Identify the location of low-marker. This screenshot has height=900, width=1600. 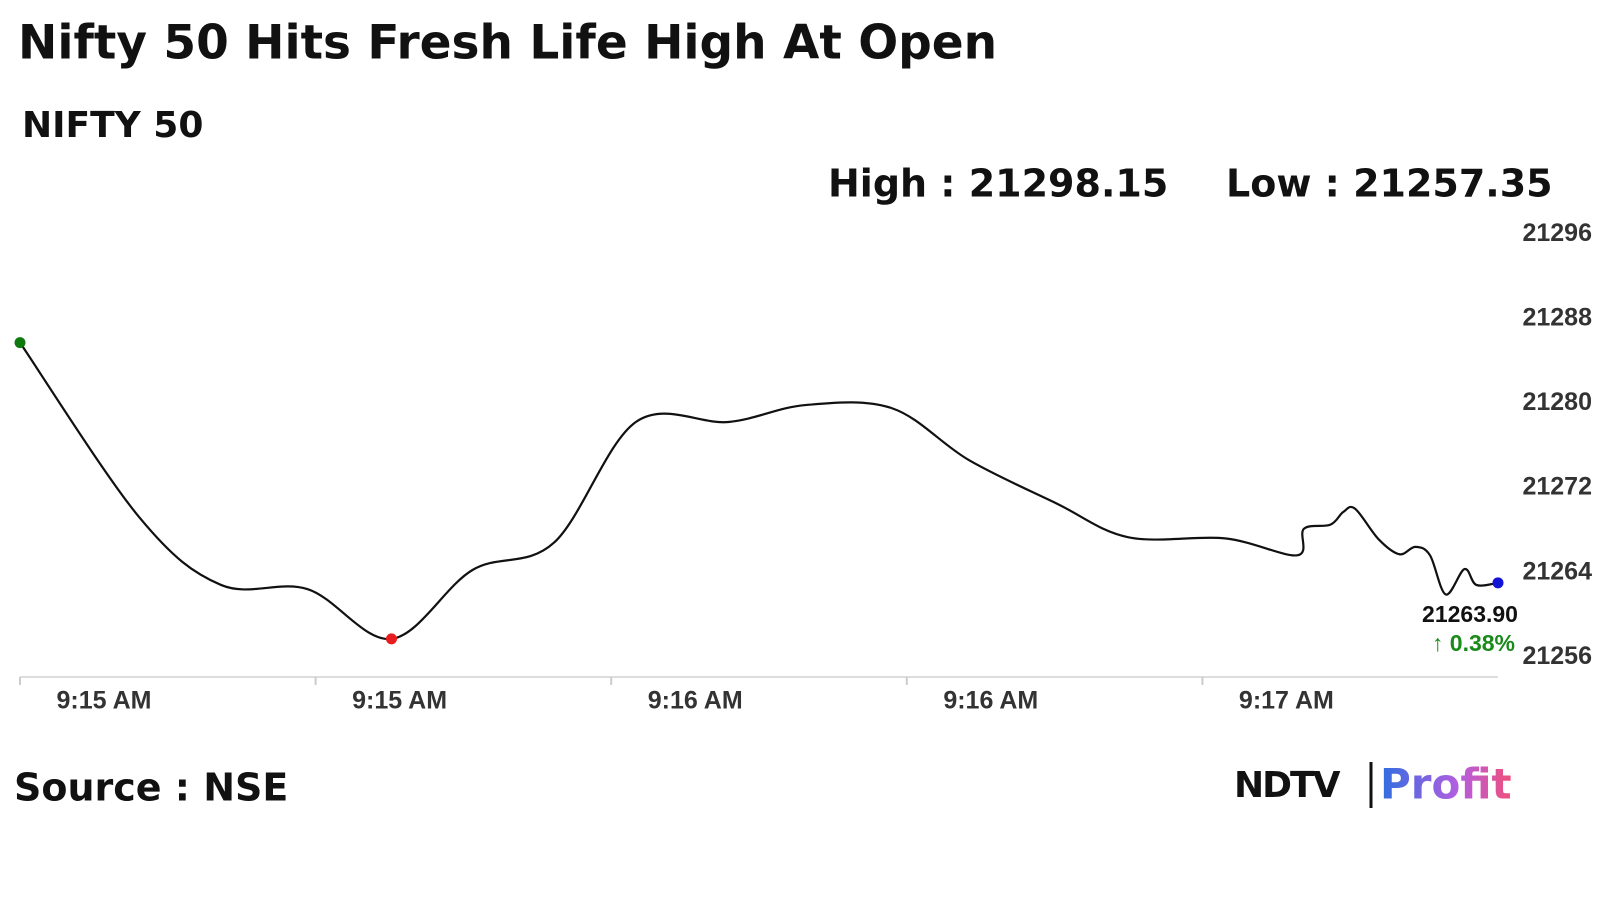
(391, 639).